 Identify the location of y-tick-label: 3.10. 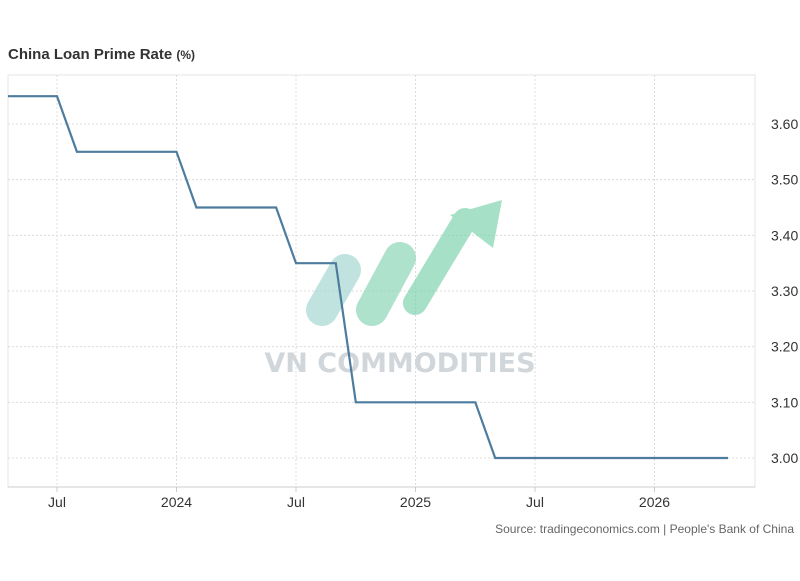
(784, 402).